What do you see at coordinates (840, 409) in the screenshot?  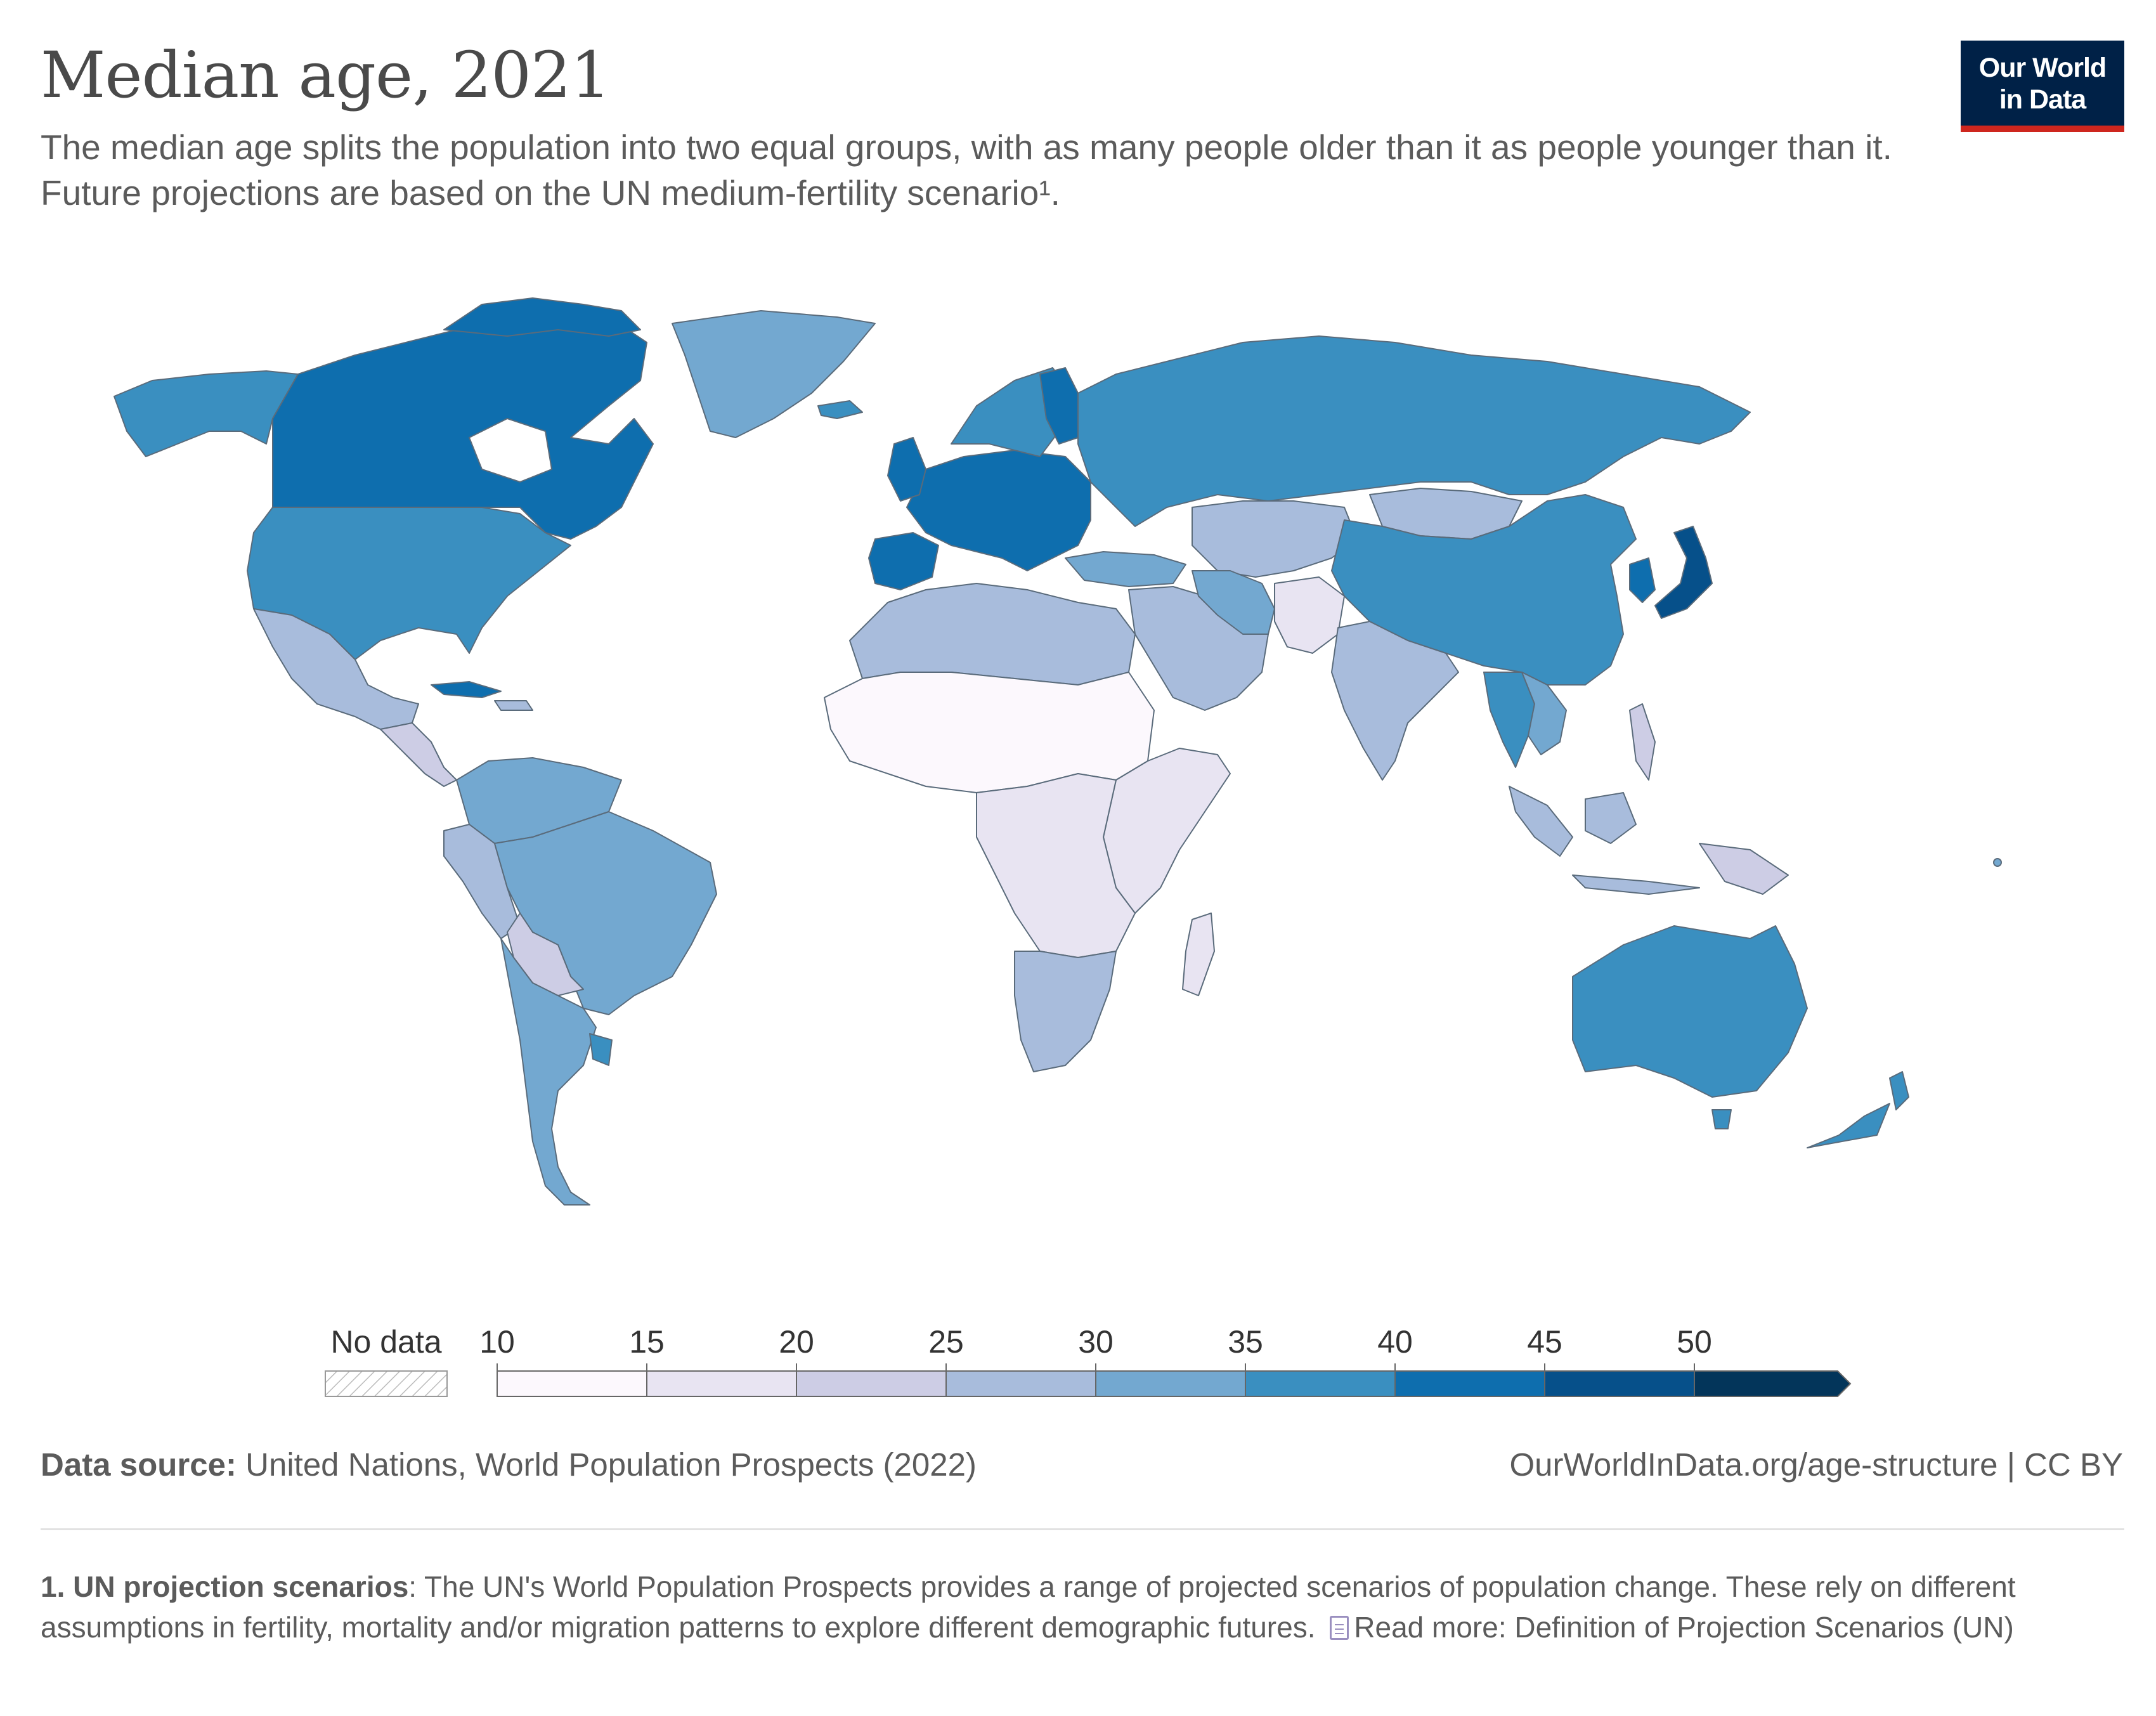 I see `region-iceland` at bounding box center [840, 409].